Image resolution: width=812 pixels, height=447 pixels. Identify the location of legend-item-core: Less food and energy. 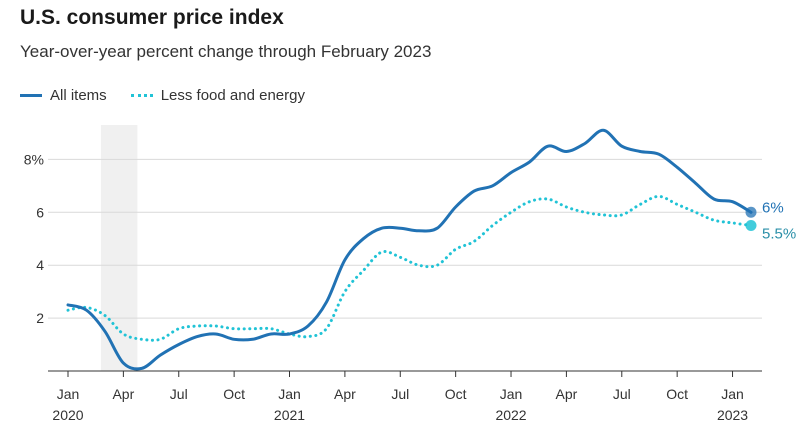
(217, 95).